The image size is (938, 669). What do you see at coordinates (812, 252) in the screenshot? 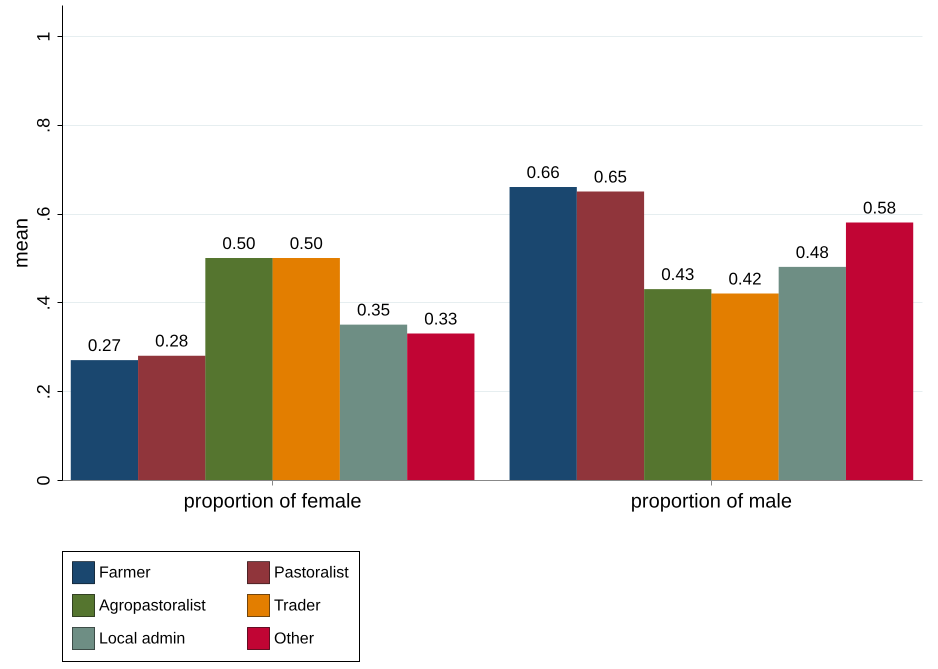
I see `data-label: 0.48` at bounding box center [812, 252].